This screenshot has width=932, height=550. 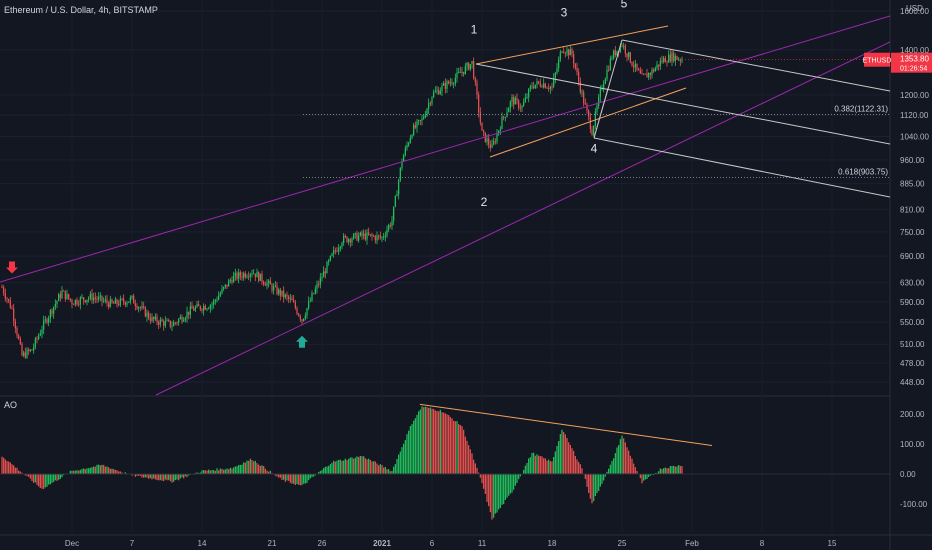 What do you see at coordinates (912, 283) in the screenshot?
I see `price-tick-label: 630.00` at bounding box center [912, 283].